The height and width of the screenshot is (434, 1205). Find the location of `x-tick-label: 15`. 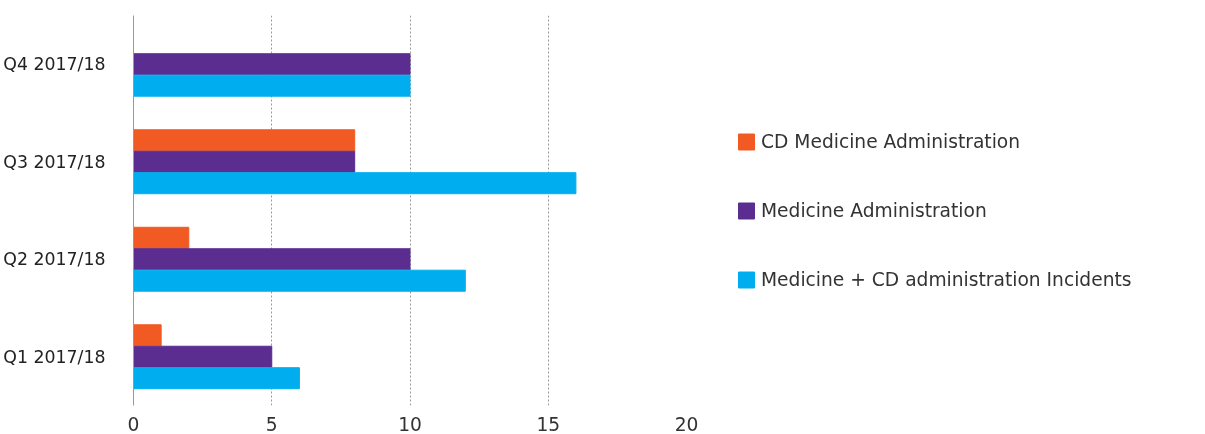

x-tick-label: 15 is located at coordinates (548, 423).